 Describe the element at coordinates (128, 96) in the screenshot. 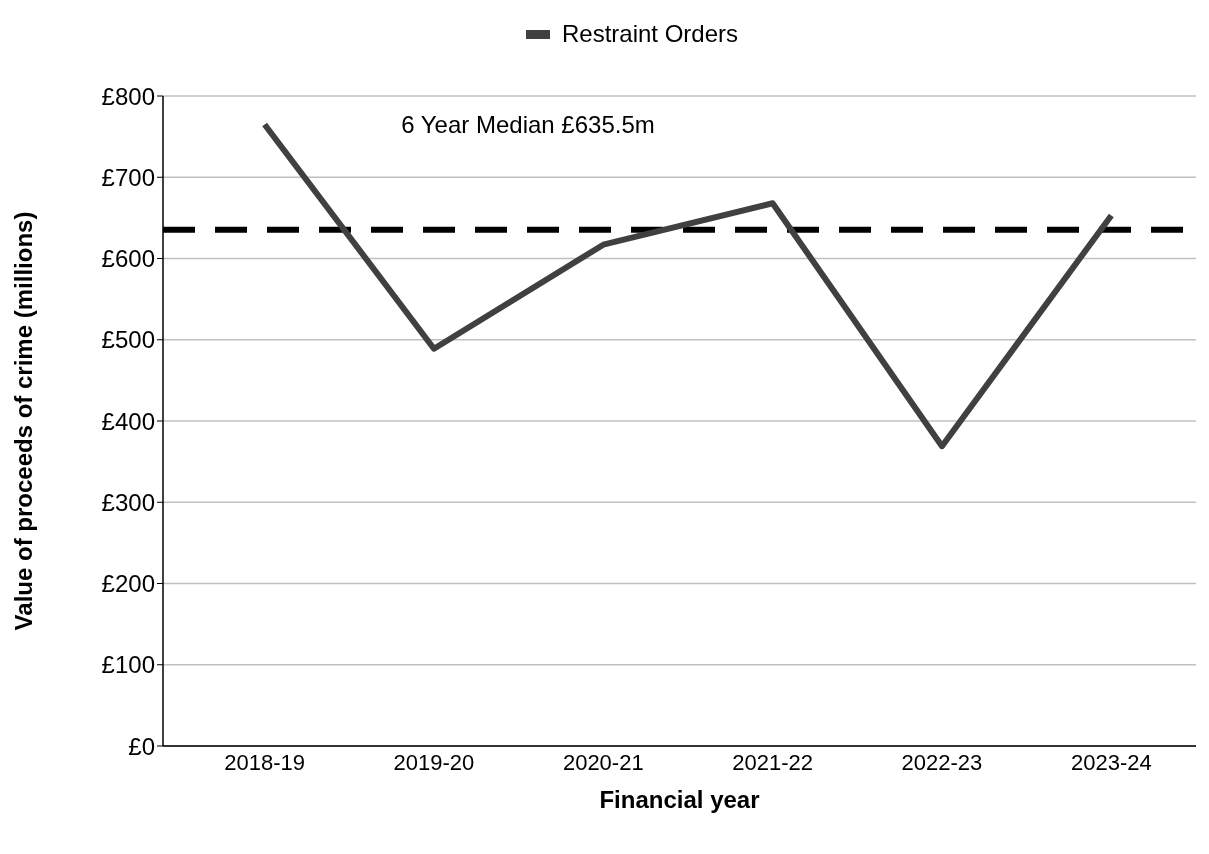

I see `y-tick-label: £800` at that location.